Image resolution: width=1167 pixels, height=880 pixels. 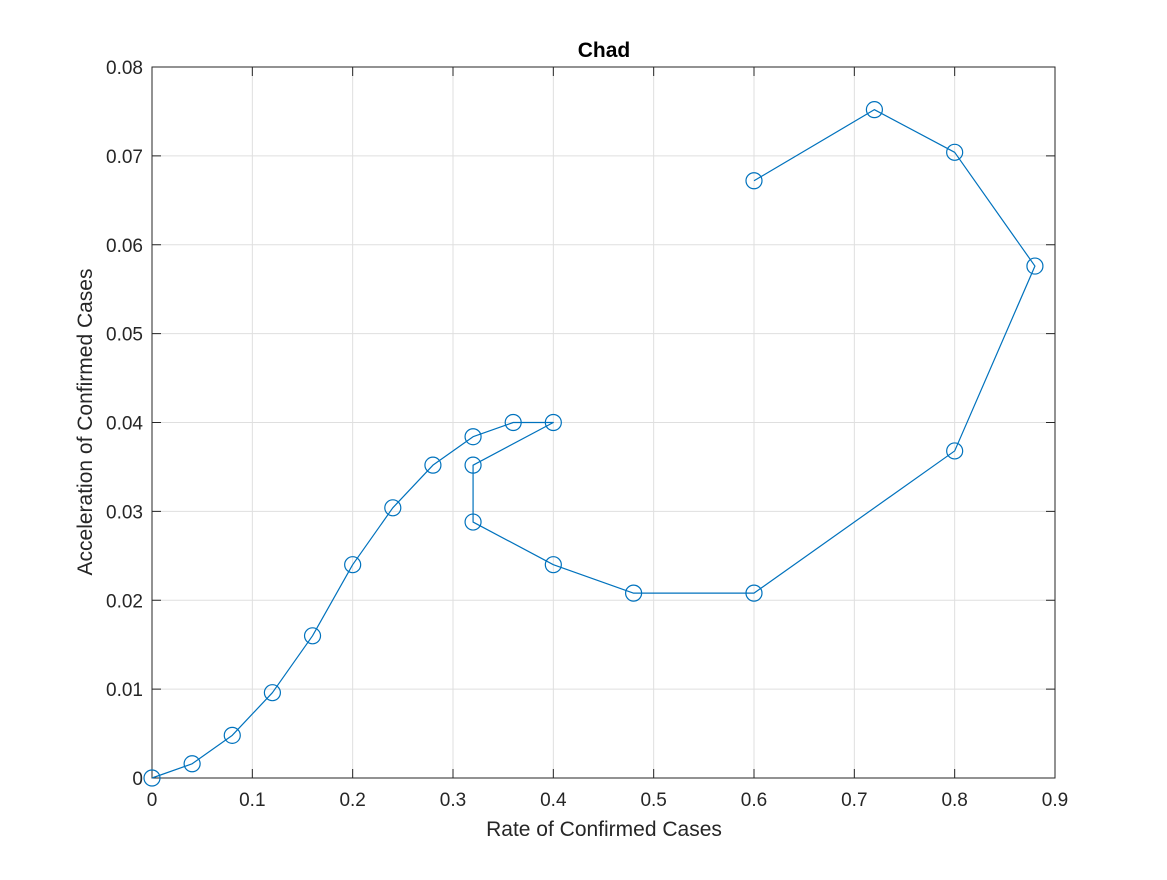 I want to click on y-tick-label: 0.01, so click(x=124, y=690).